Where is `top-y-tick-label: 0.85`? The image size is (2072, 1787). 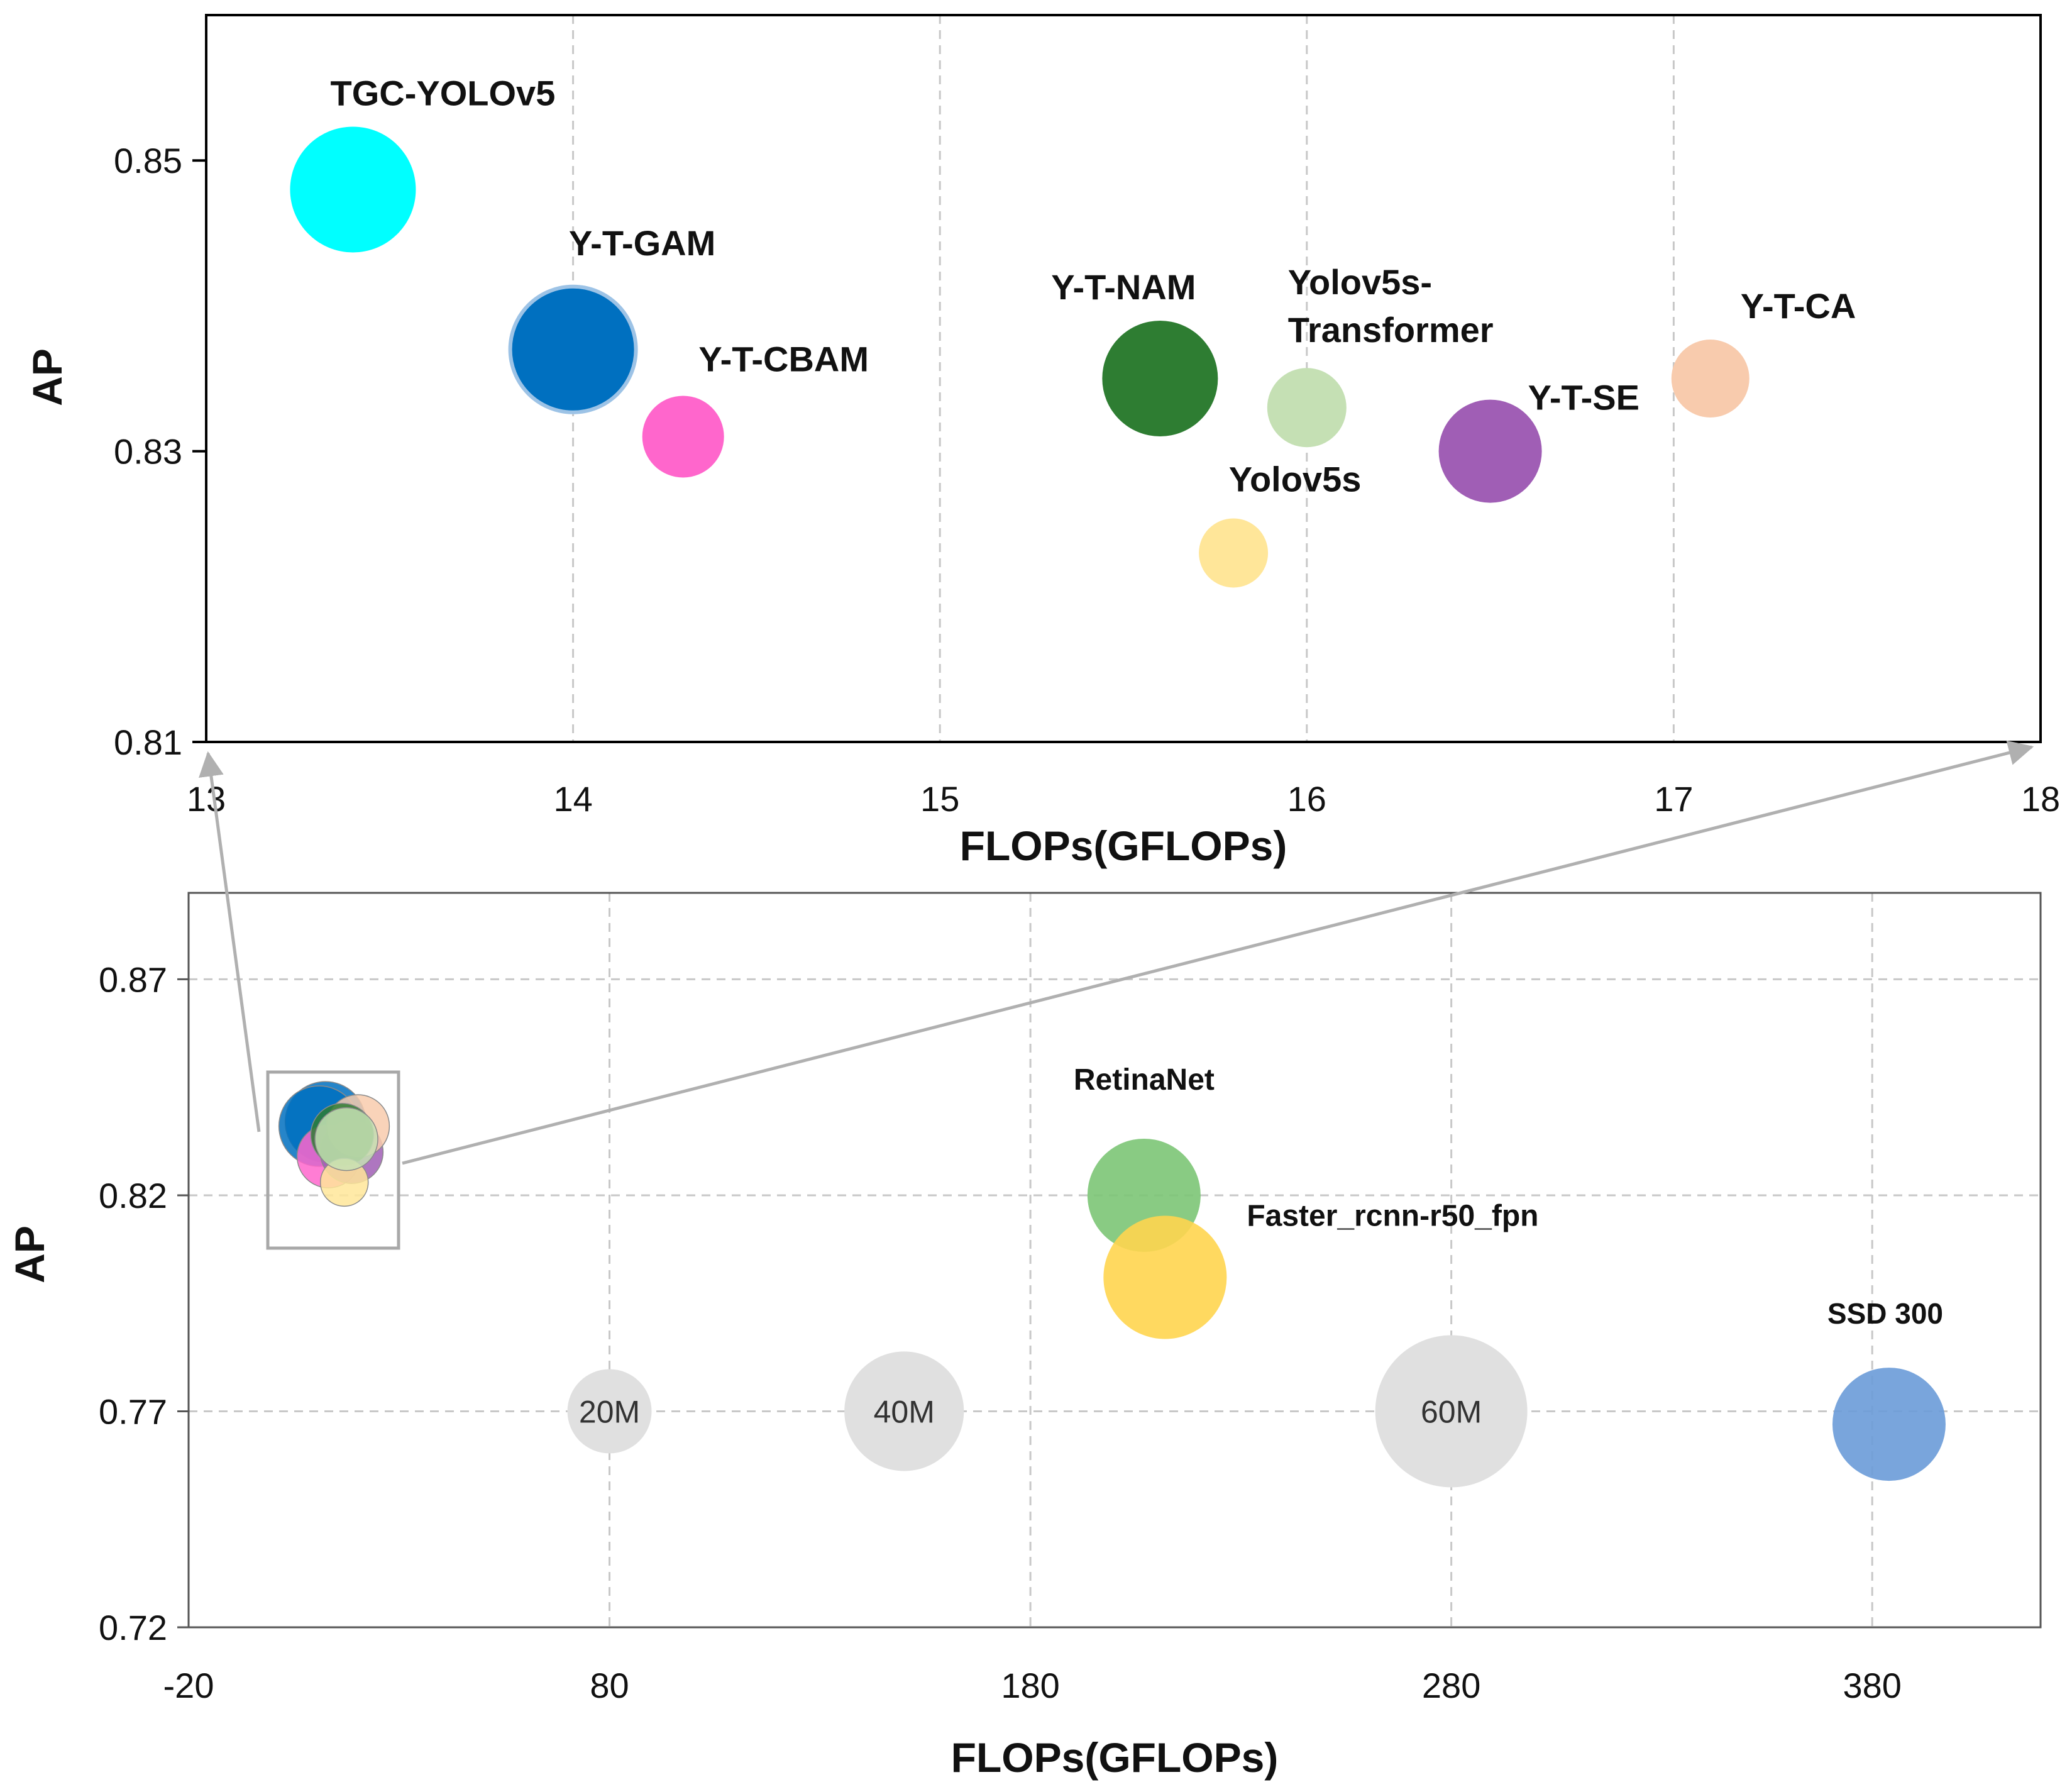
top-y-tick-label: 0.85 is located at coordinates (148, 160).